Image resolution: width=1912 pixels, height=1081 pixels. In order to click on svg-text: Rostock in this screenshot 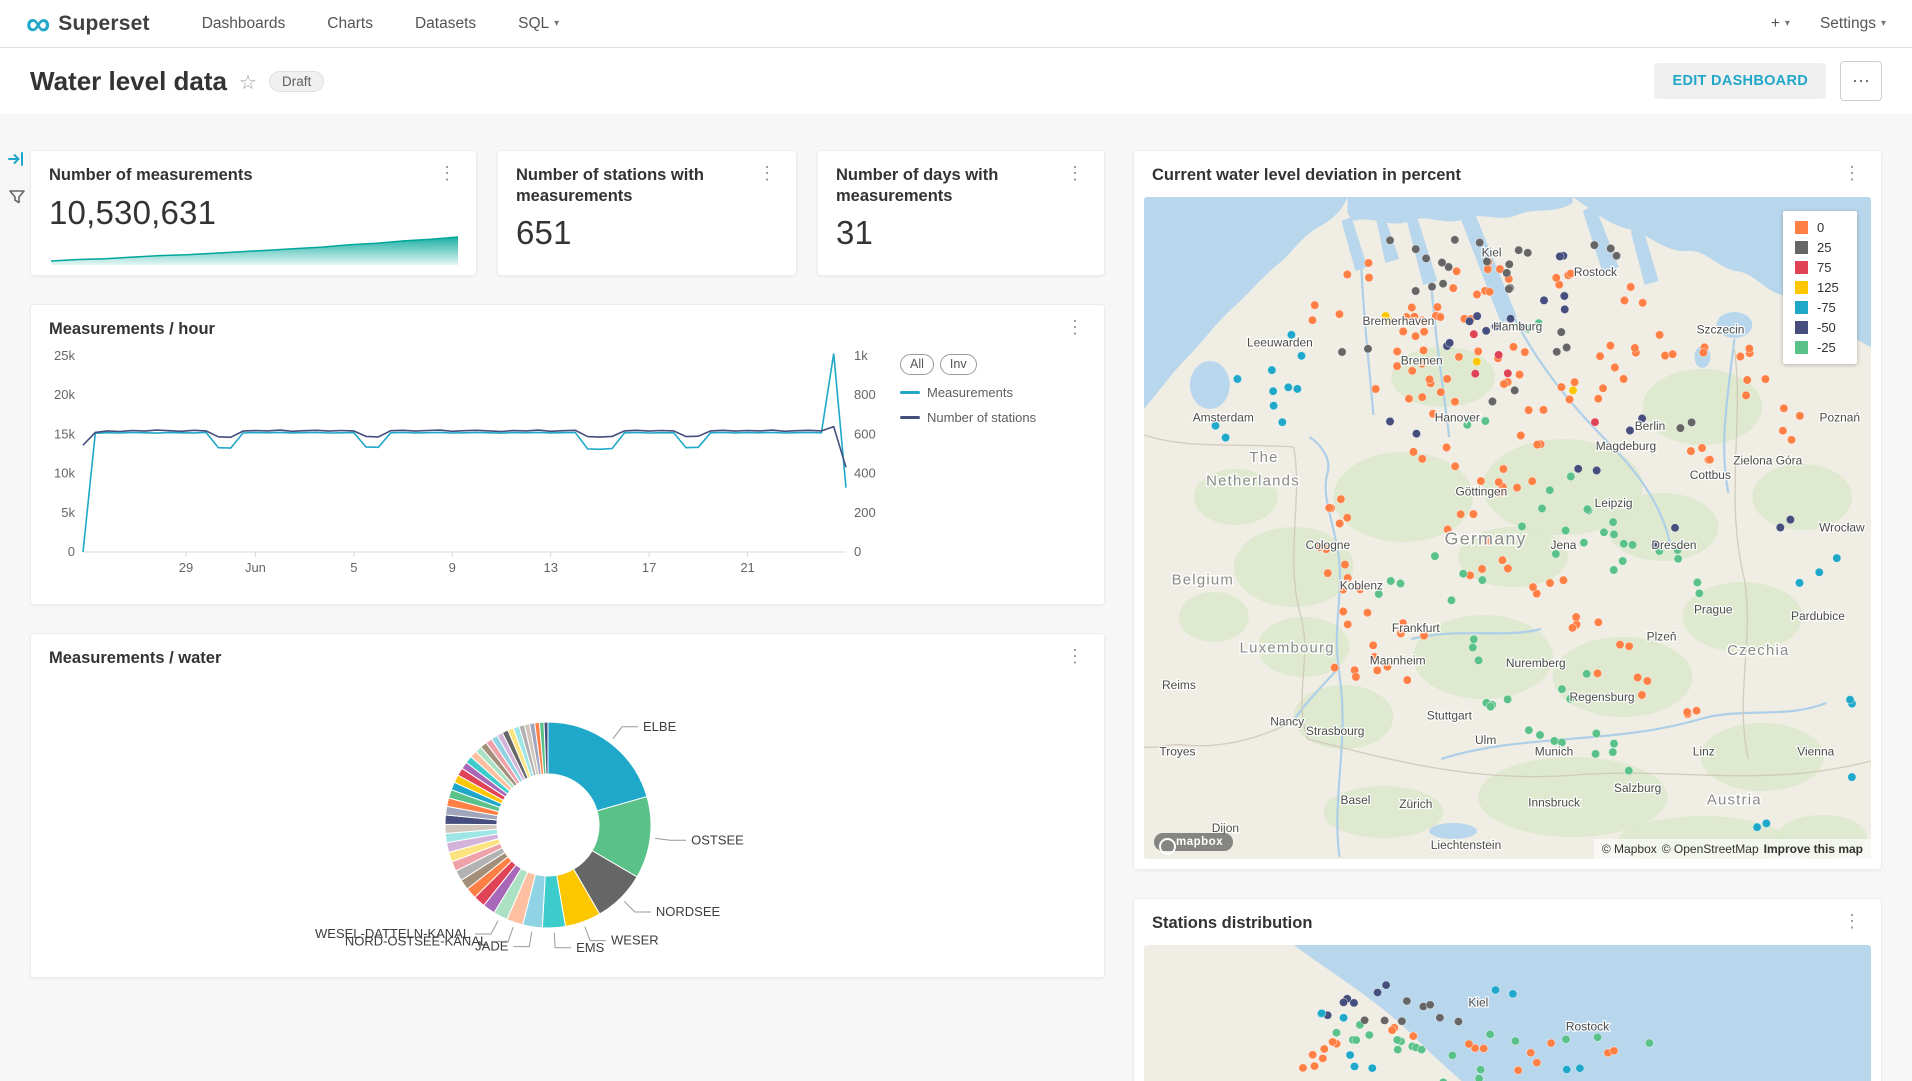, I will do `click(1595, 272)`.